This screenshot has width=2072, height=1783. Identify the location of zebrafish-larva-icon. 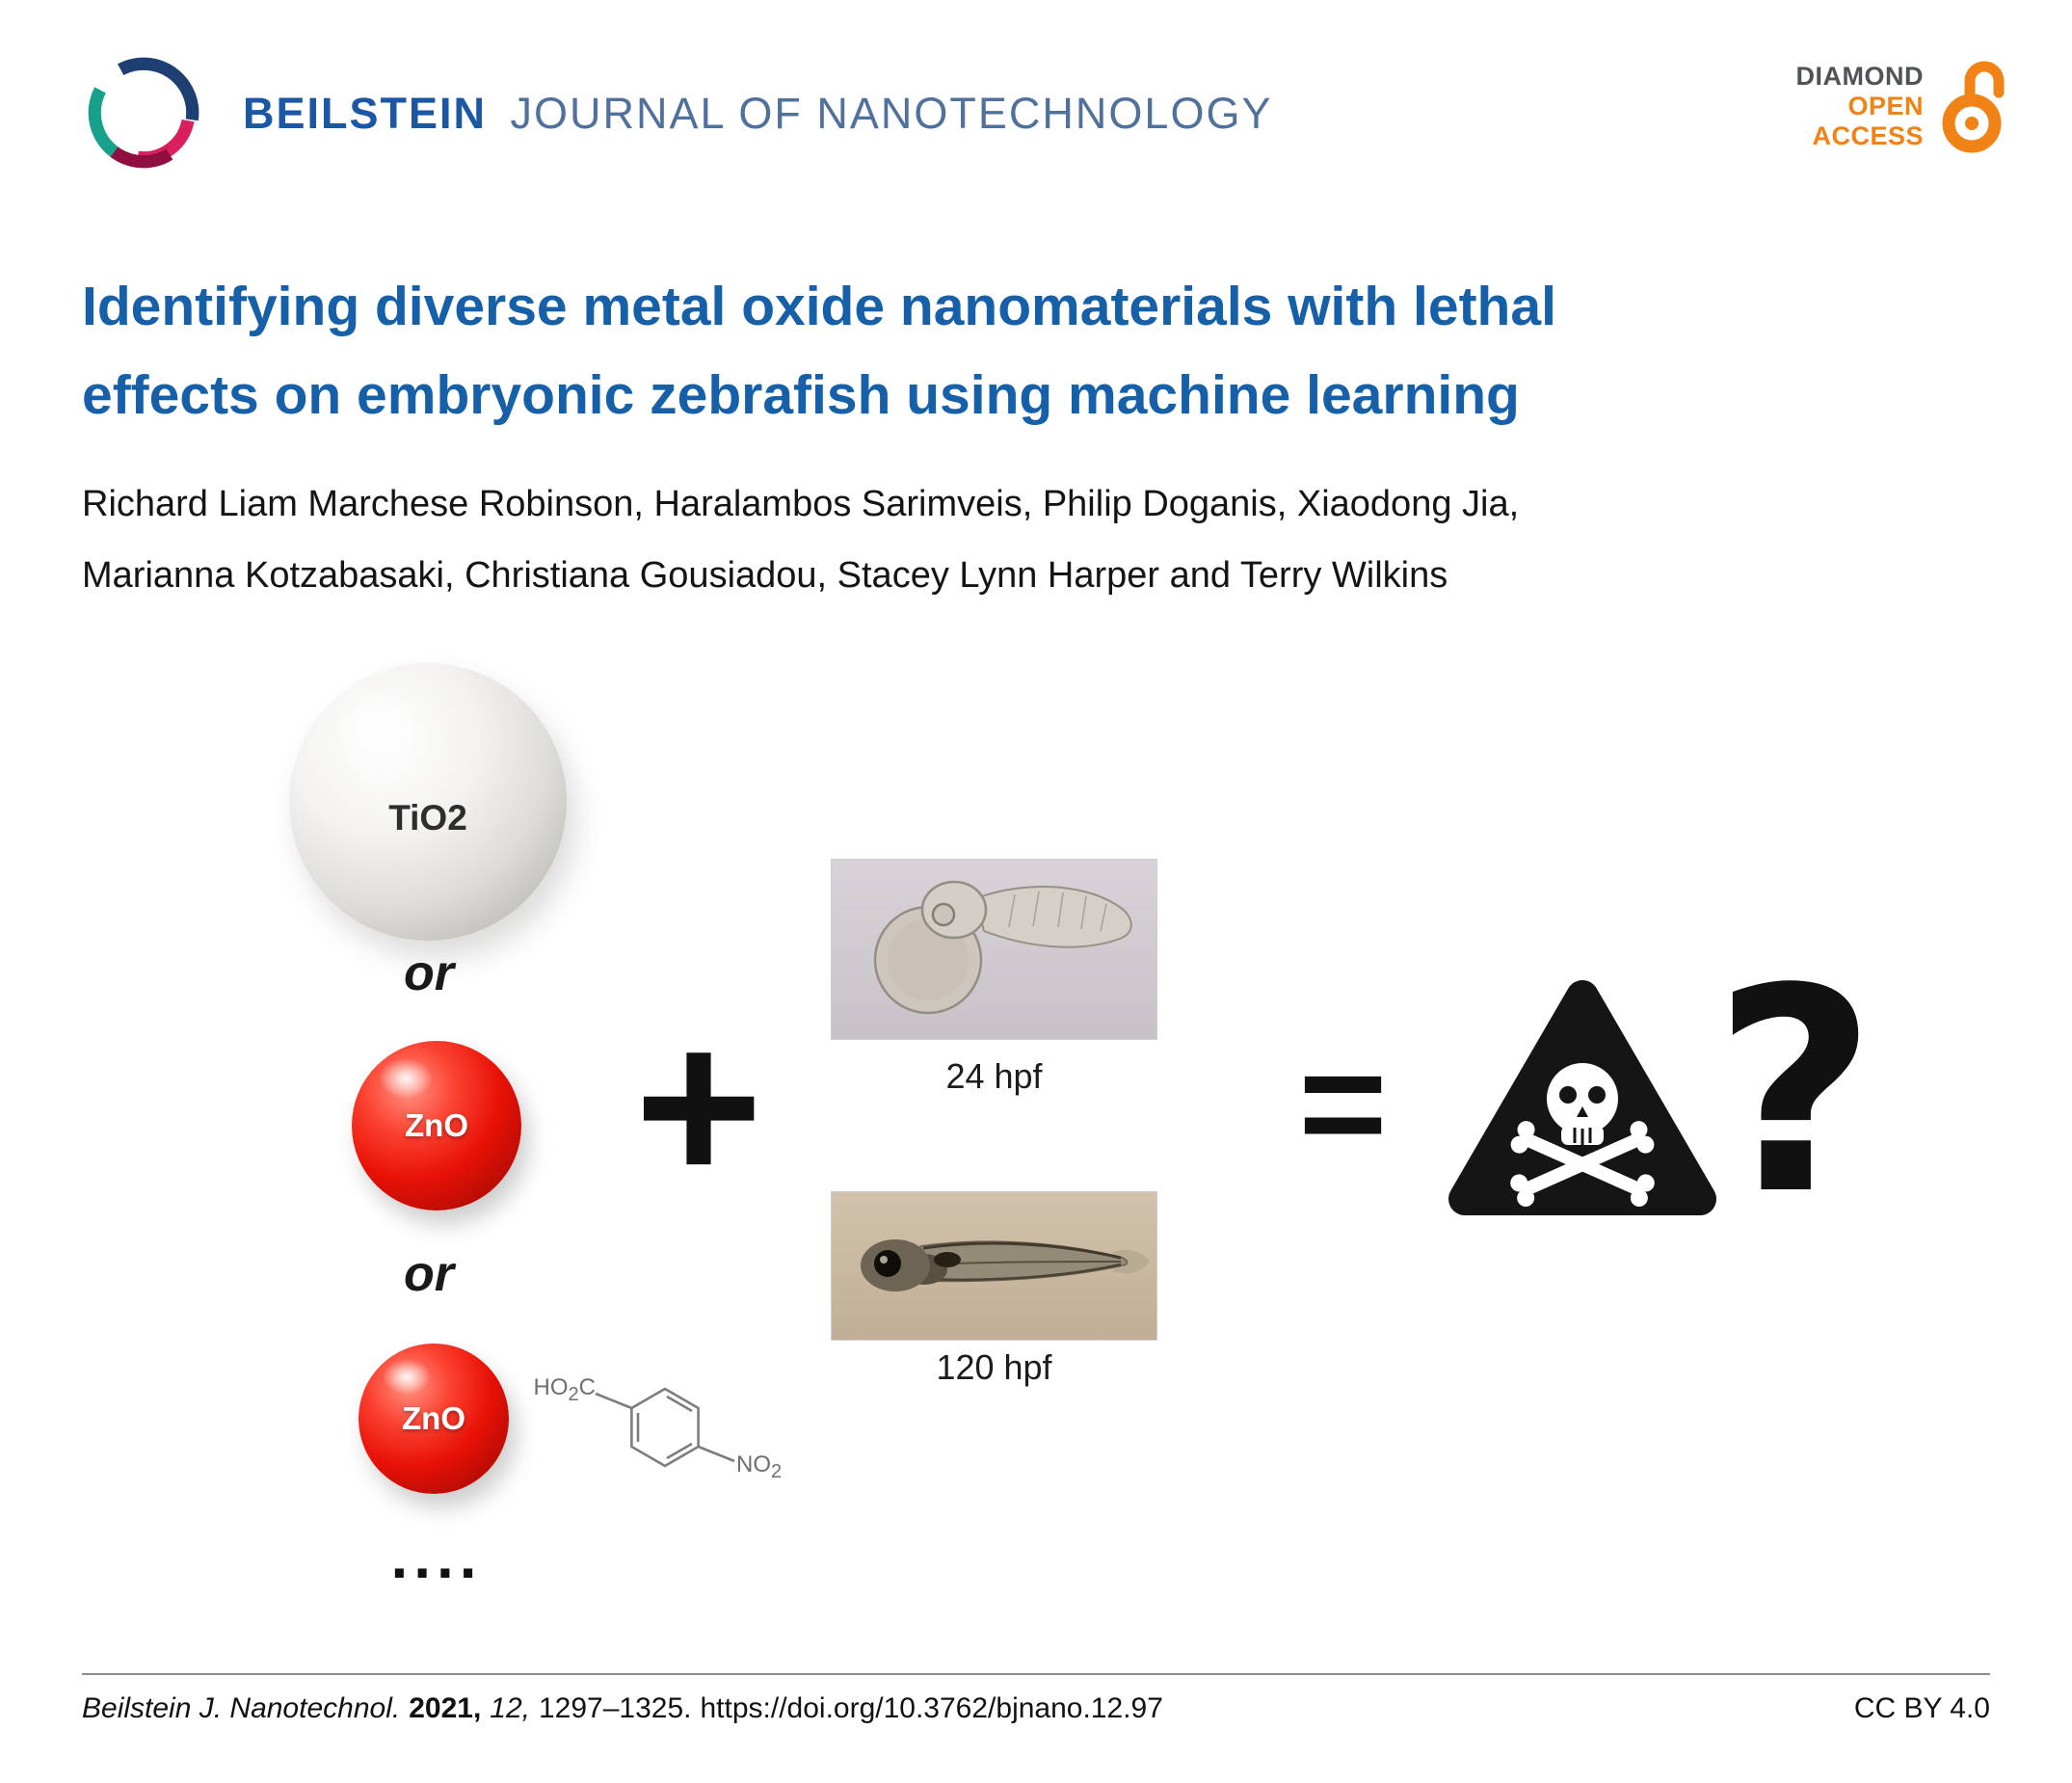
(994, 1266).